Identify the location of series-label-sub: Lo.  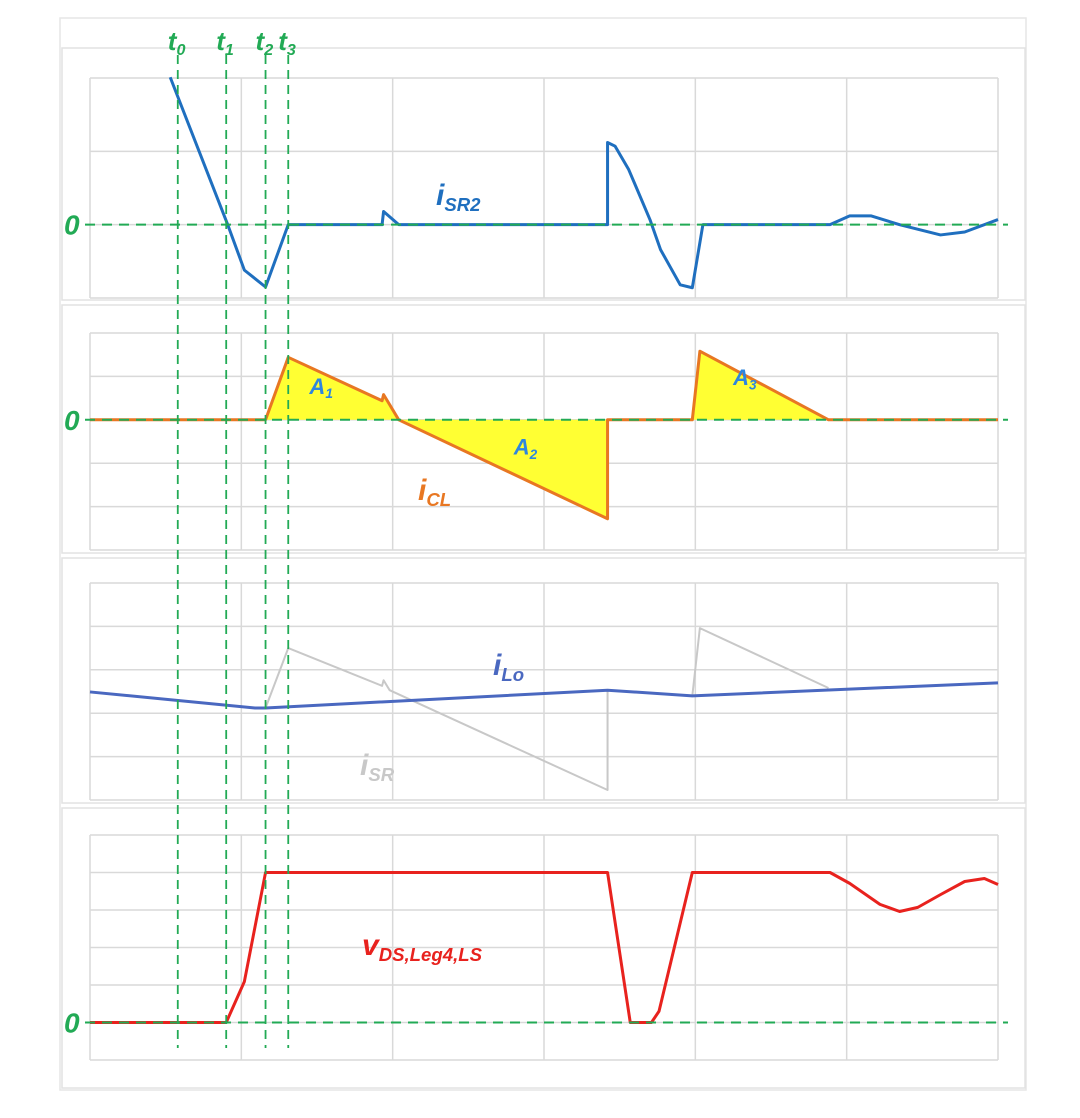
(512, 674).